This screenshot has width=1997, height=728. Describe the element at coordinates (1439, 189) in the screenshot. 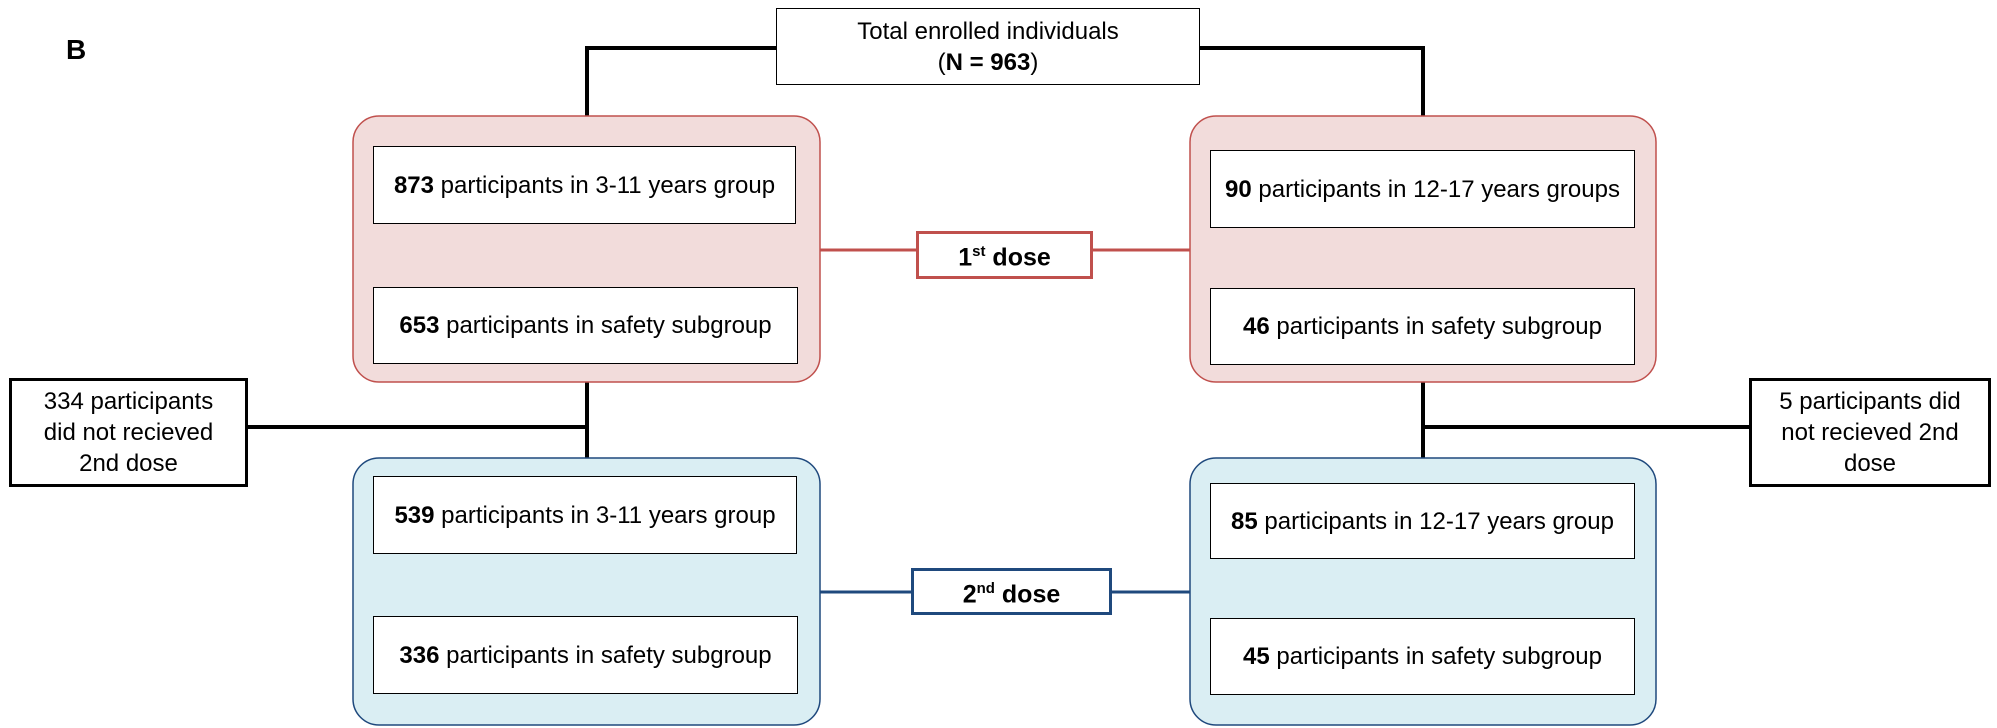

I see `text: participants in 12-17 years groups` at that location.